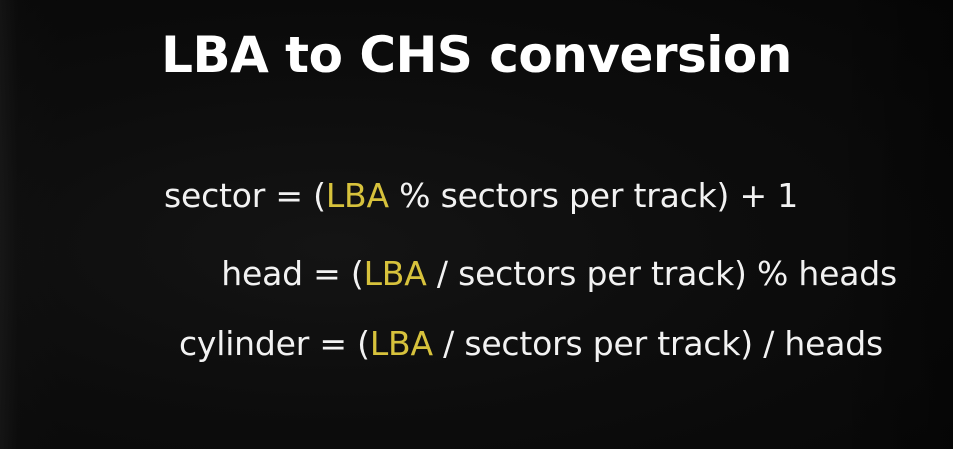  I want to click on formula-head: head = (LBA / sectors per track) % heads, so click(559, 274).